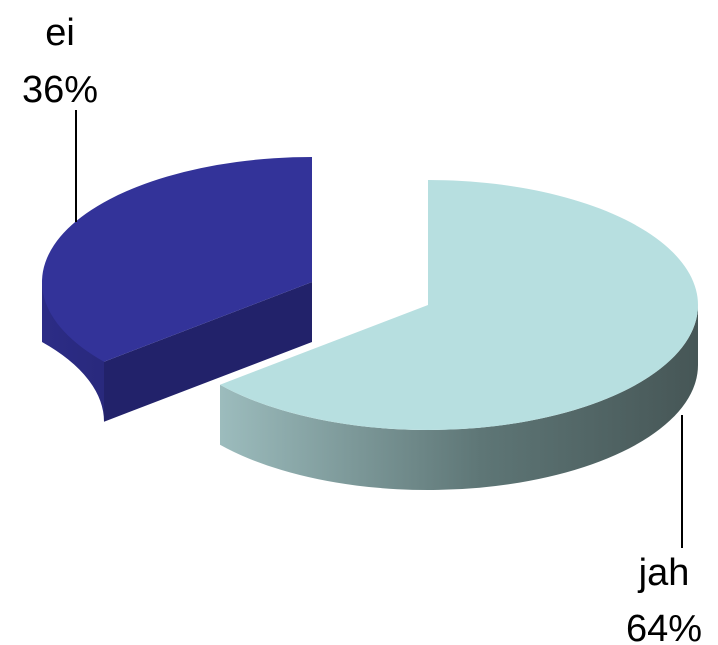  I want to click on slice-ei, so click(177, 259).